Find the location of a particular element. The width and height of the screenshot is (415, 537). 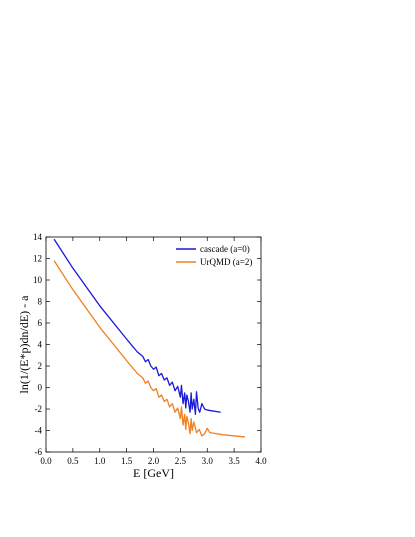

x-axis-title: E [GeV] is located at coordinates (153, 473).